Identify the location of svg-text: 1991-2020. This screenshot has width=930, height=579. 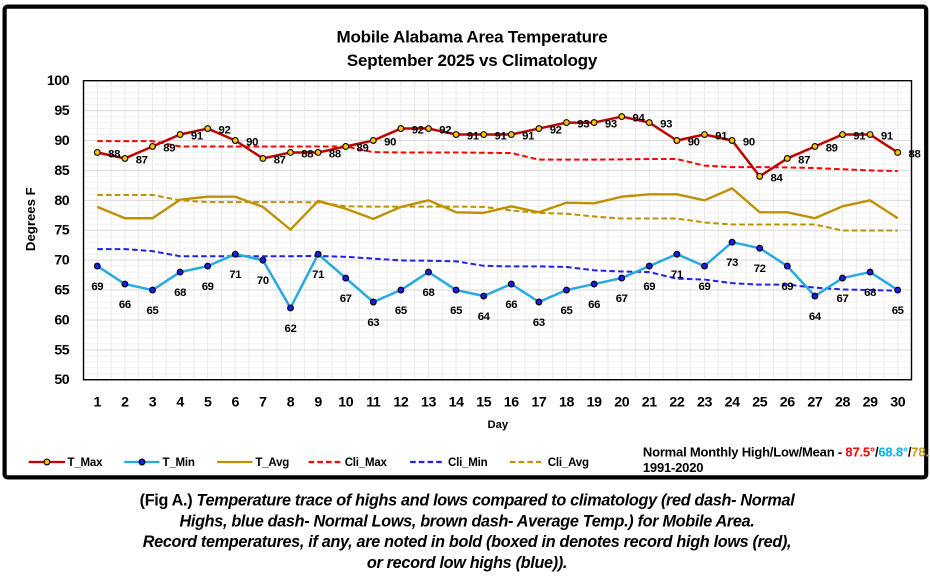
(673, 467).